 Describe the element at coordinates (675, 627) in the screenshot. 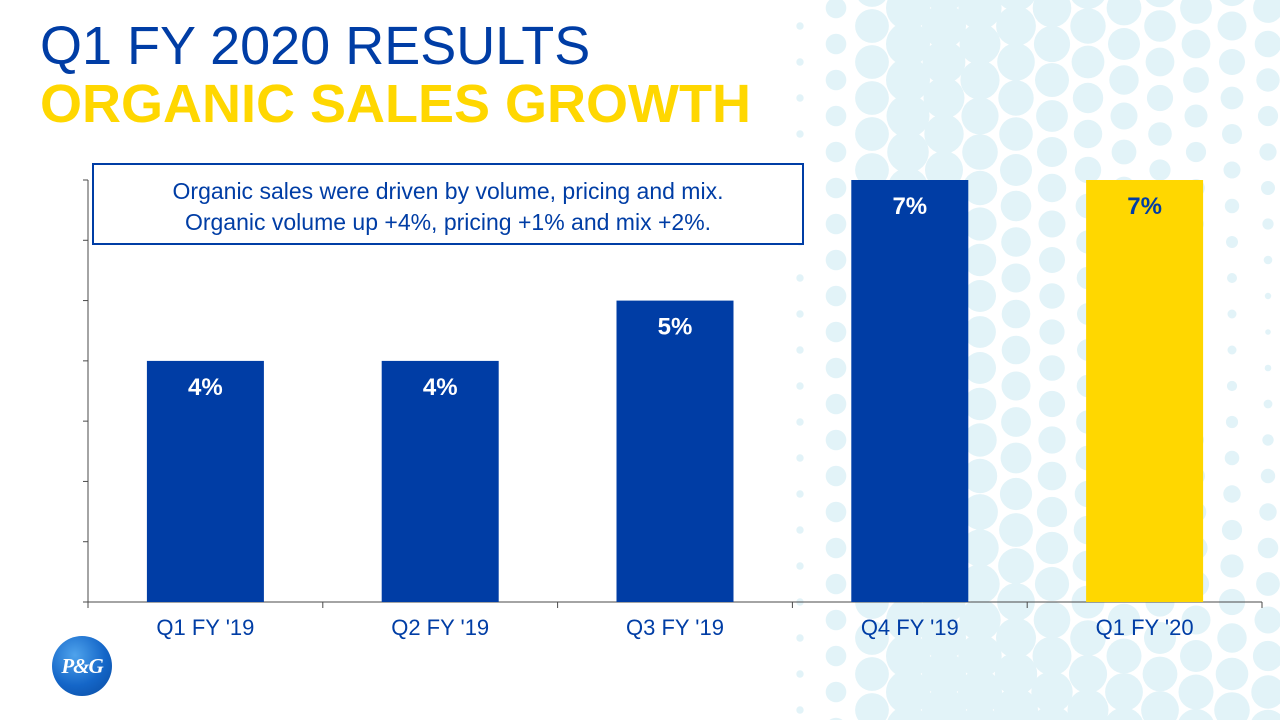

I see `x-tick-label-3: Q3 FY '19` at that location.